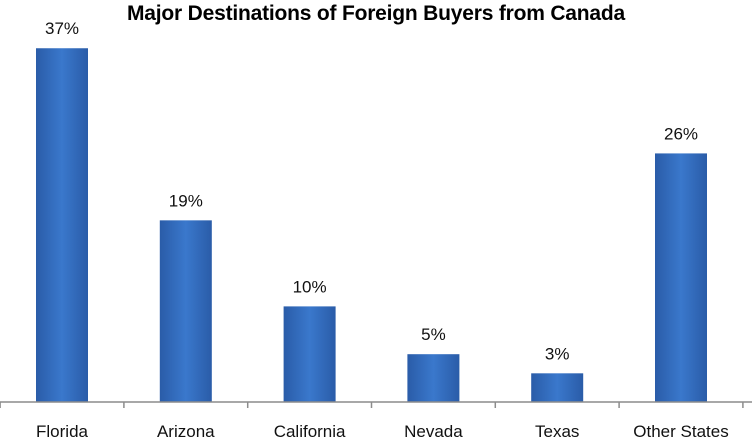 The image size is (752, 448). Describe the element at coordinates (433, 431) in the screenshot. I see `x-tick-label: Nevada` at that location.